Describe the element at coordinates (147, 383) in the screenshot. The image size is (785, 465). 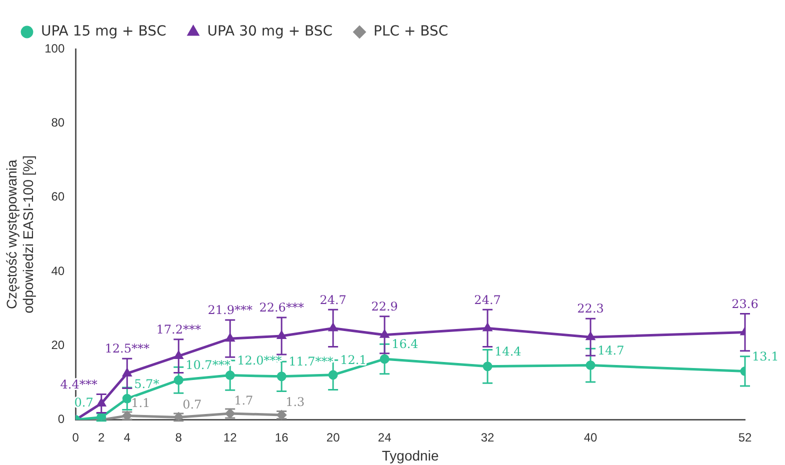
I see `data-label: 5.7*` at that location.